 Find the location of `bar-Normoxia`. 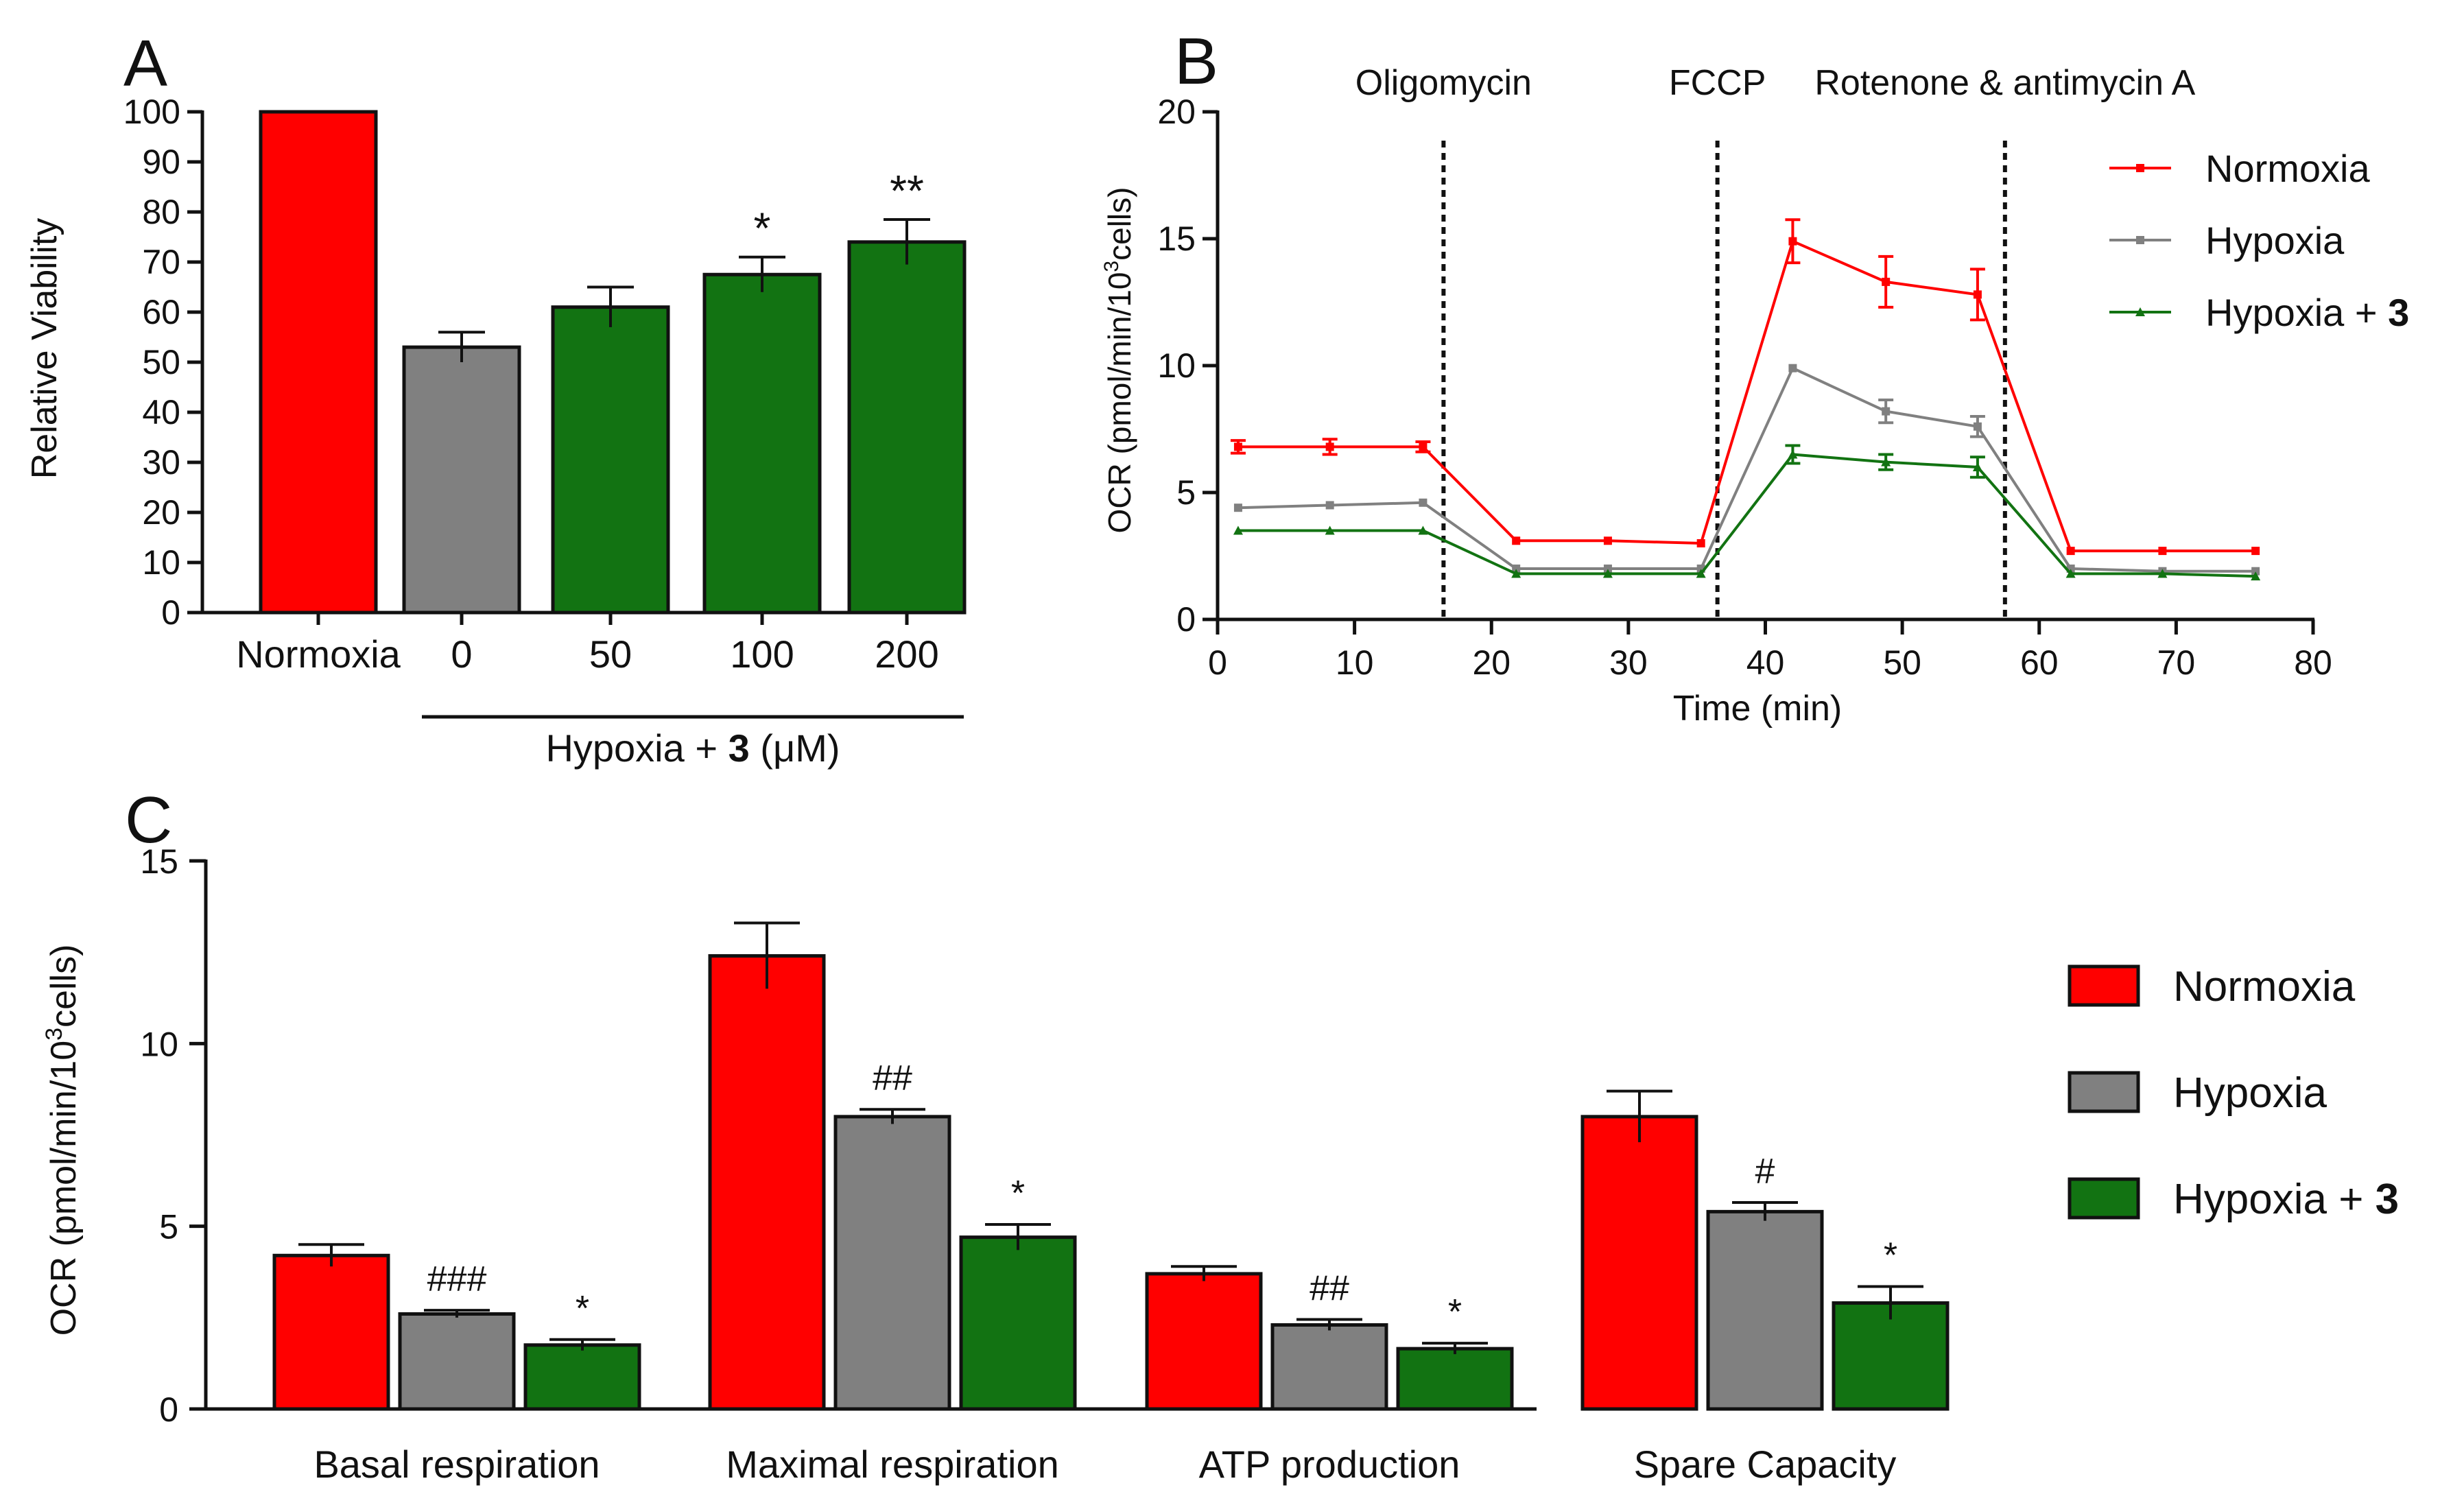

bar-Normoxia is located at coordinates (318, 362).